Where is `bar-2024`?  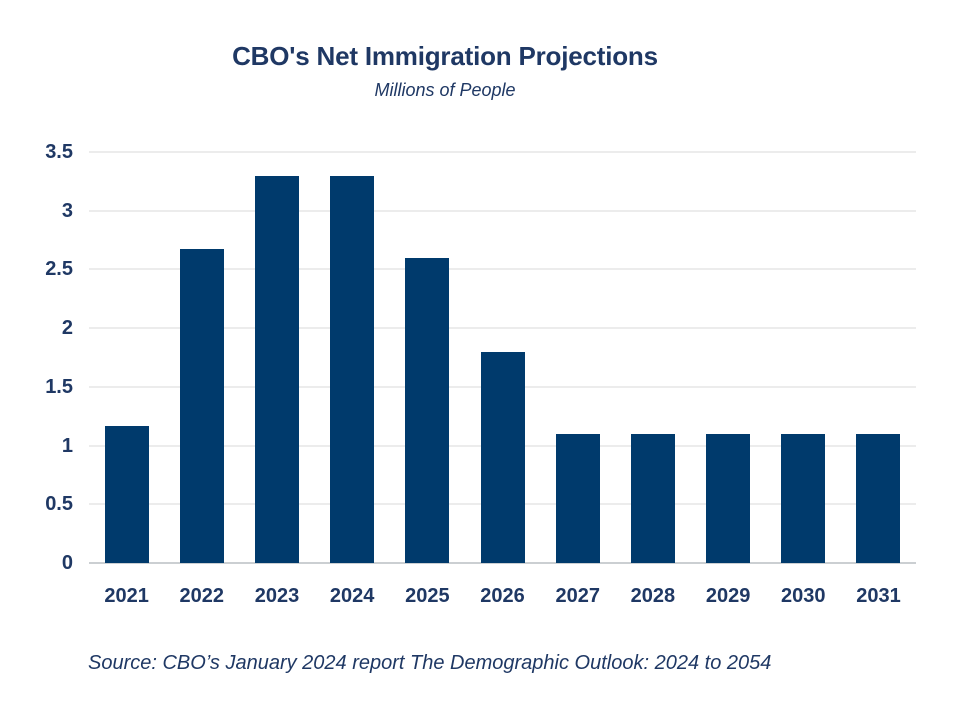
bar-2024 is located at coordinates (352, 369).